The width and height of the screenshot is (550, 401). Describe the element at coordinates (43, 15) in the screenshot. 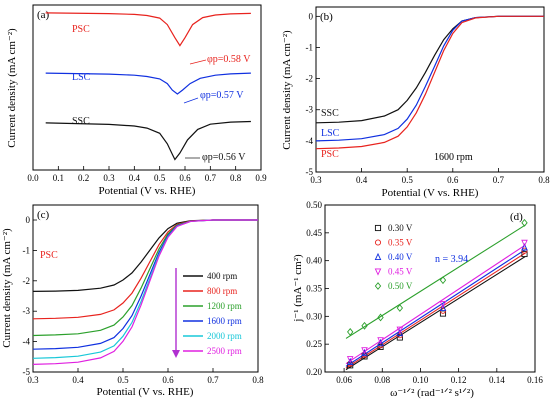

I see `panel-a-label: (a)` at that location.